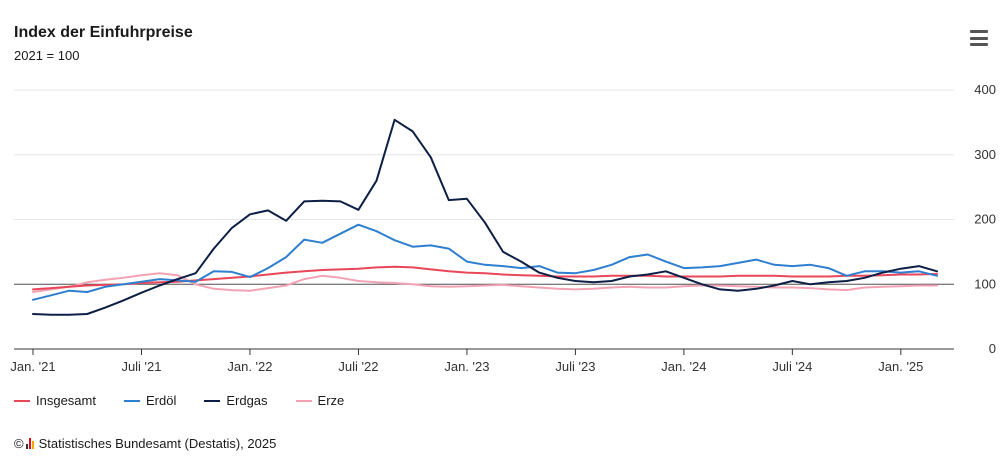 The width and height of the screenshot is (1000, 459). What do you see at coordinates (103, 32) in the screenshot?
I see `chart-title: Index der Einfuhrpreise` at bounding box center [103, 32].